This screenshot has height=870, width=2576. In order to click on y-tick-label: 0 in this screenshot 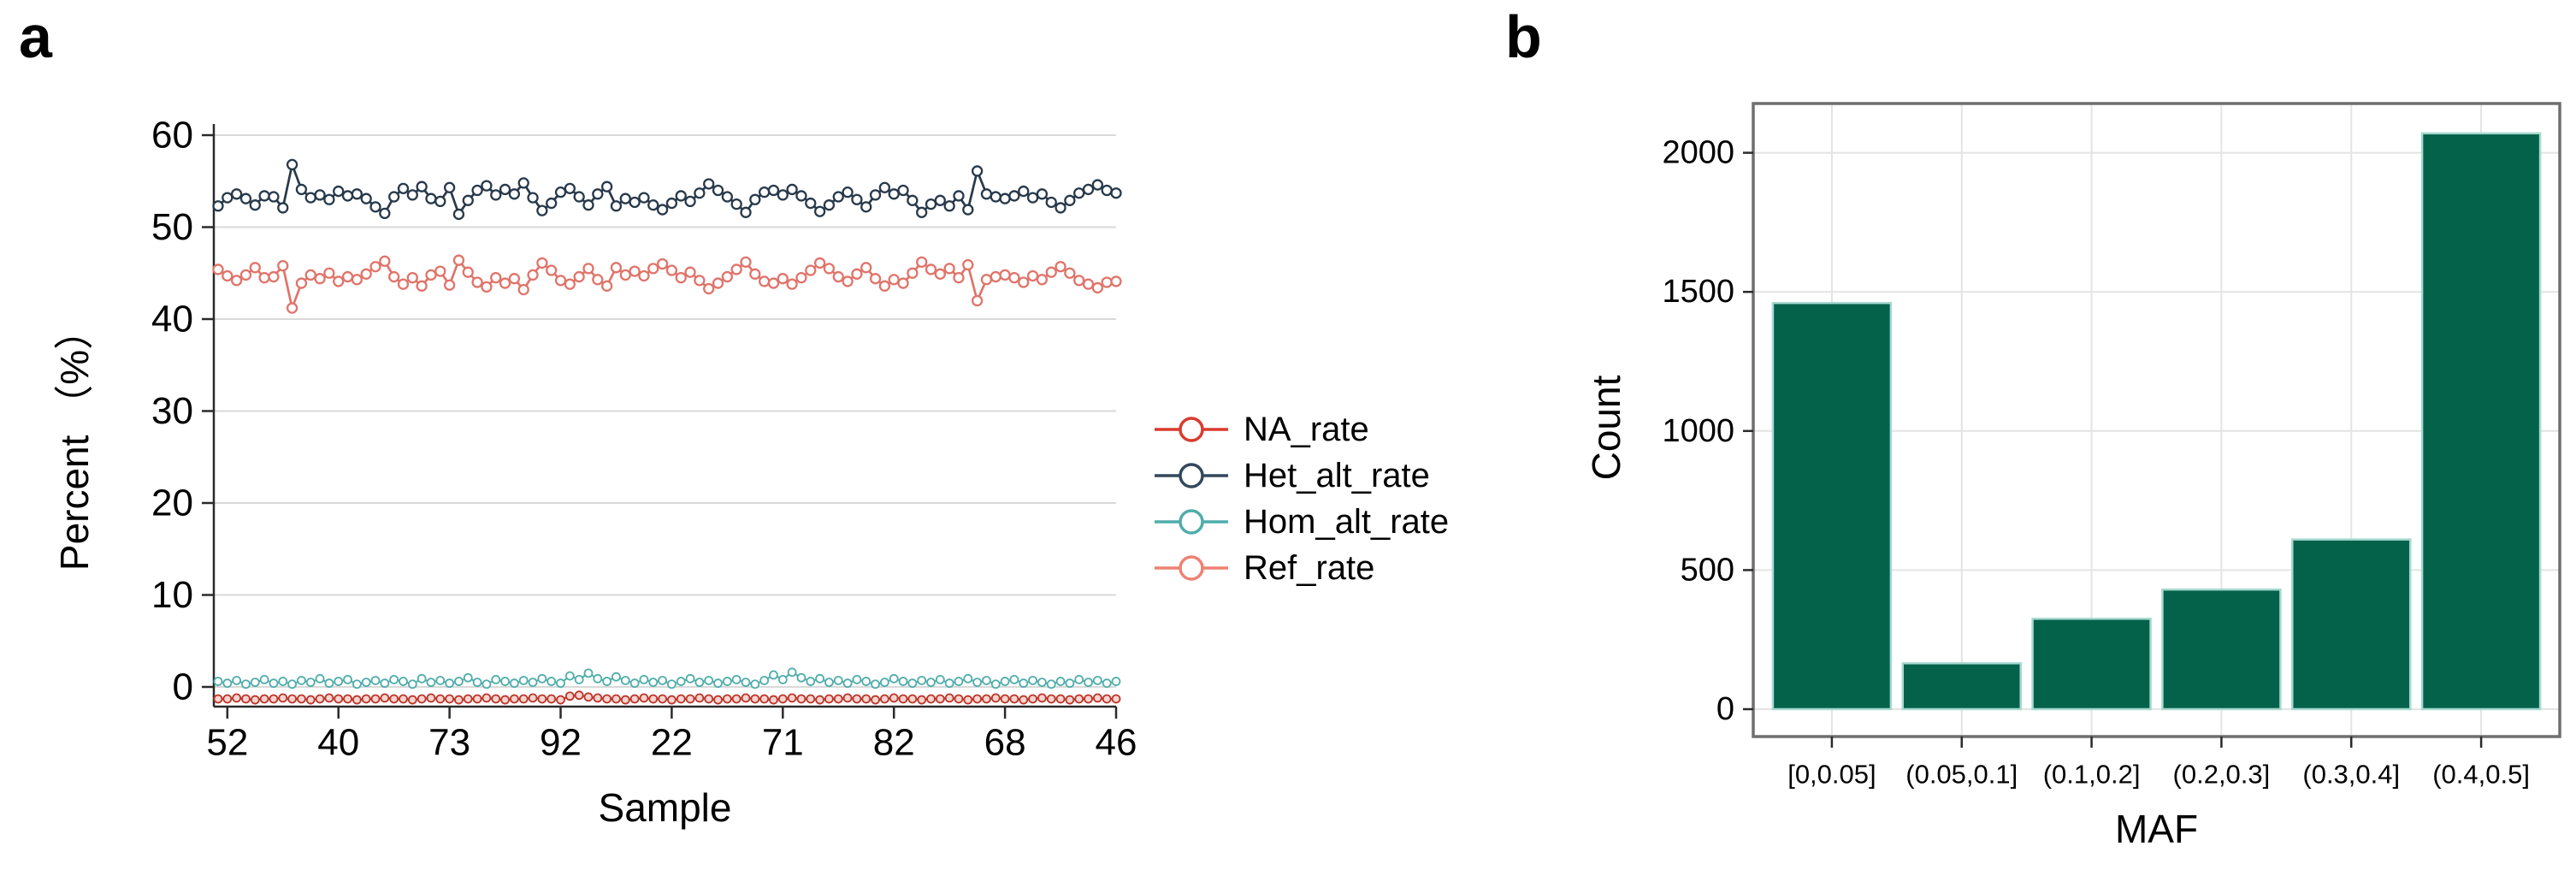, I will do `click(183, 687)`.